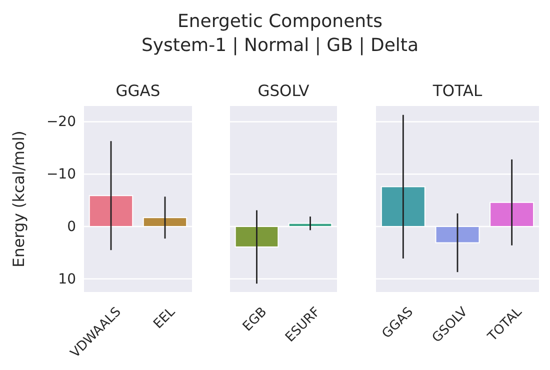 The image size is (550, 370). What do you see at coordinates (19, 199) in the screenshot?
I see `y-axis-title: Energy (kcal/mol)` at bounding box center [19, 199].